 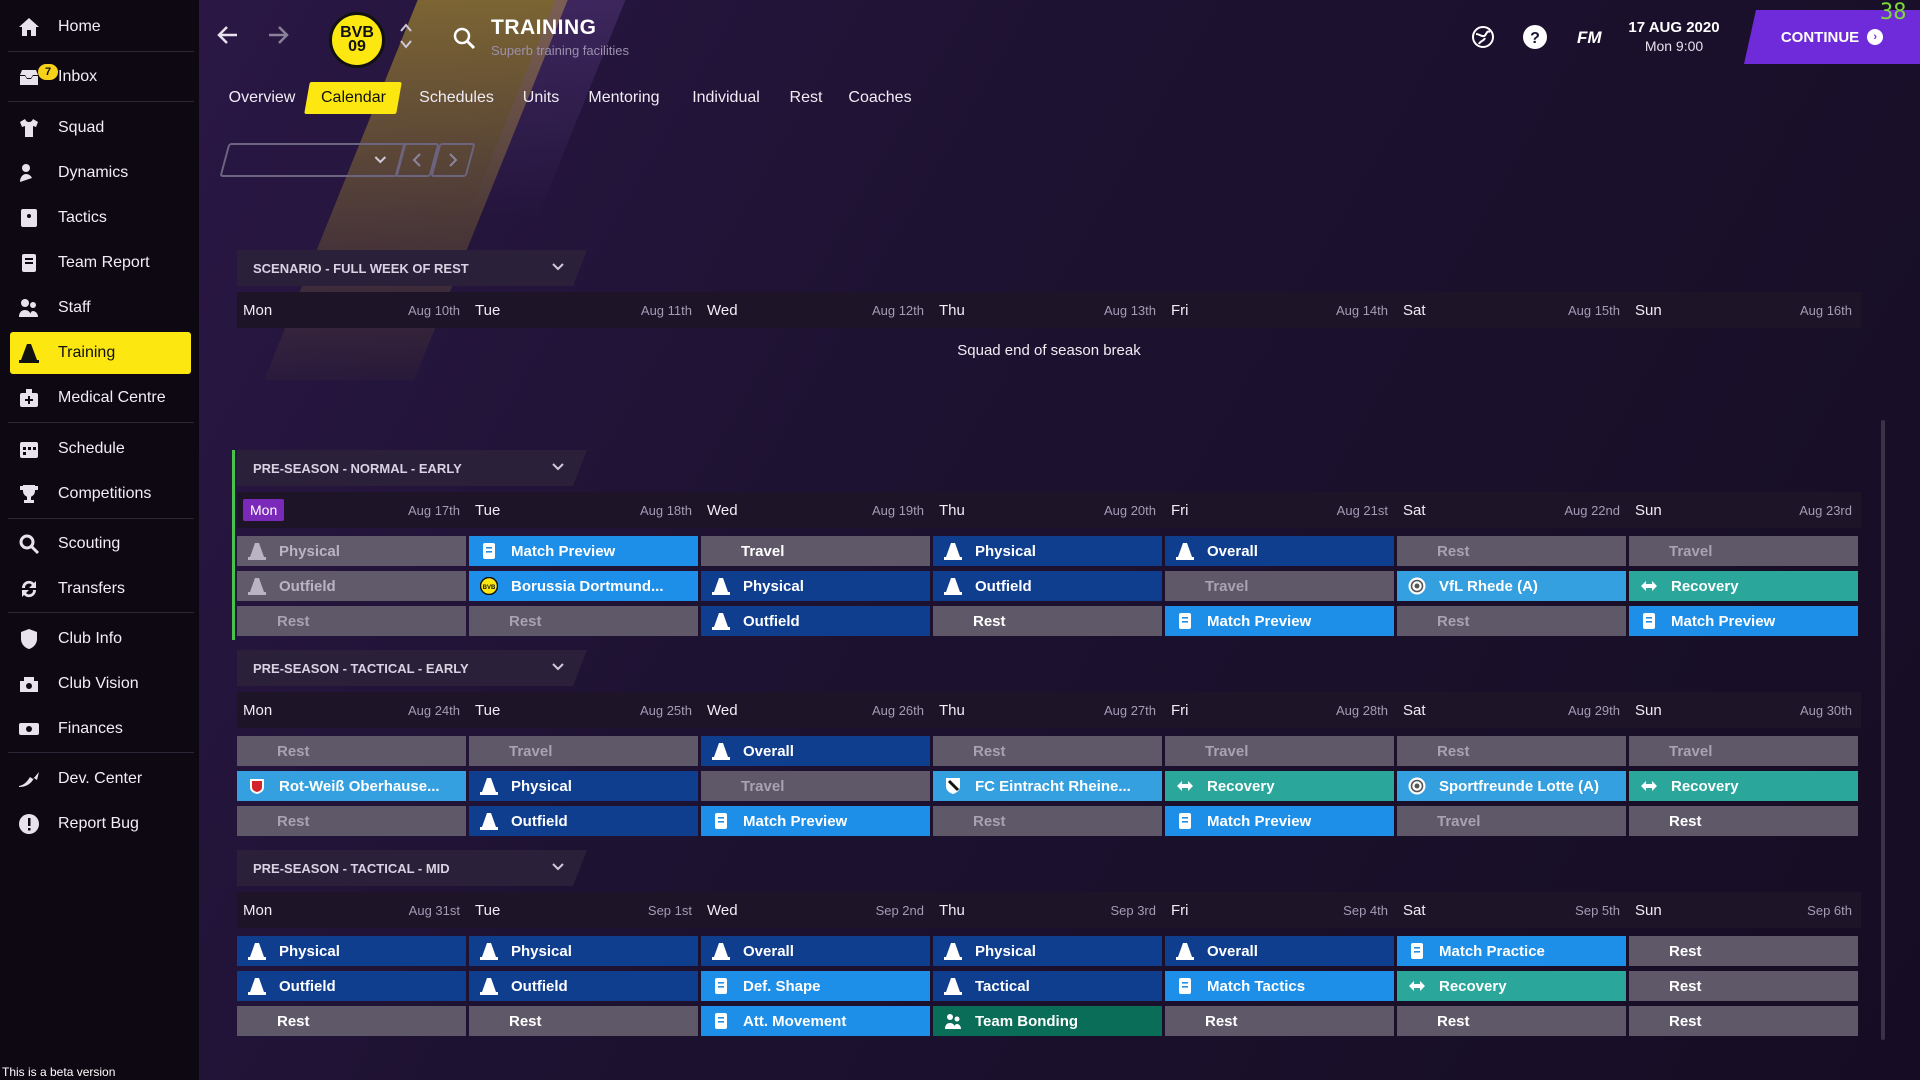 I want to click on training-session: VfL Rhede (A), so click(x=1511, y=586).